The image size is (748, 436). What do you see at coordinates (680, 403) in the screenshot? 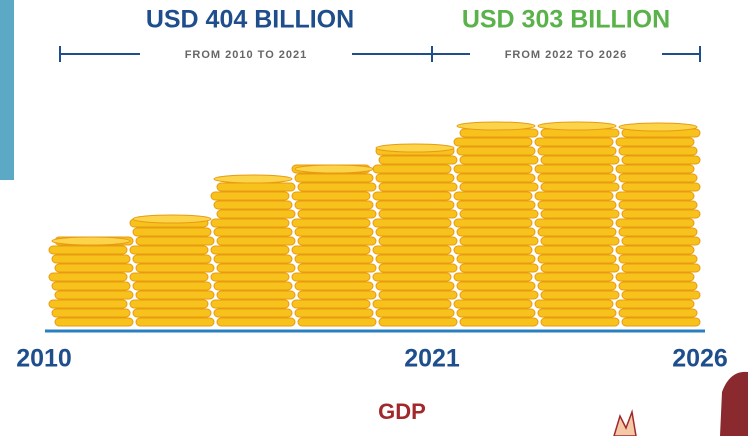
I see `character` at bounding box center [680, 403].